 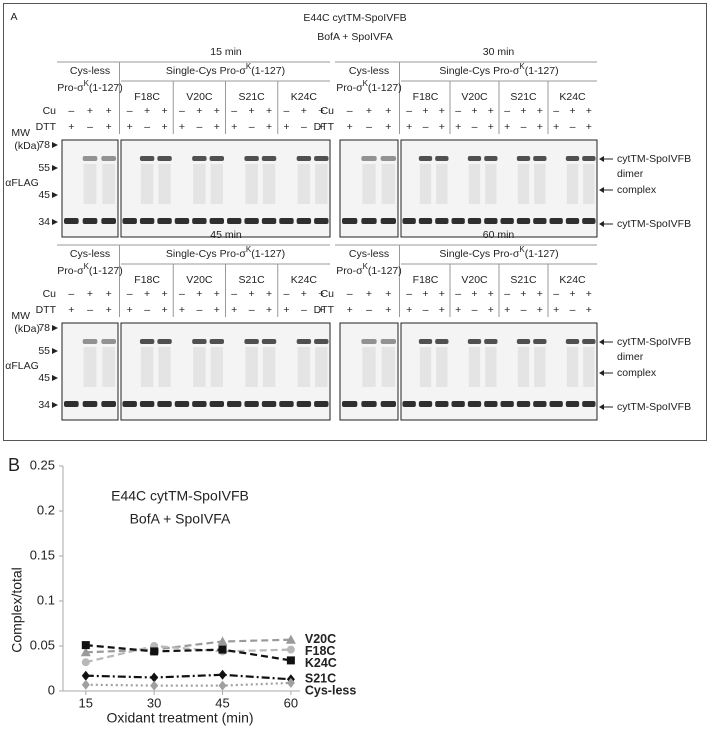 What do you see at coordinates (369, 71) in the screenshot?
I see `cys-less-label: Cys-less` at bounding box center [369, 71].